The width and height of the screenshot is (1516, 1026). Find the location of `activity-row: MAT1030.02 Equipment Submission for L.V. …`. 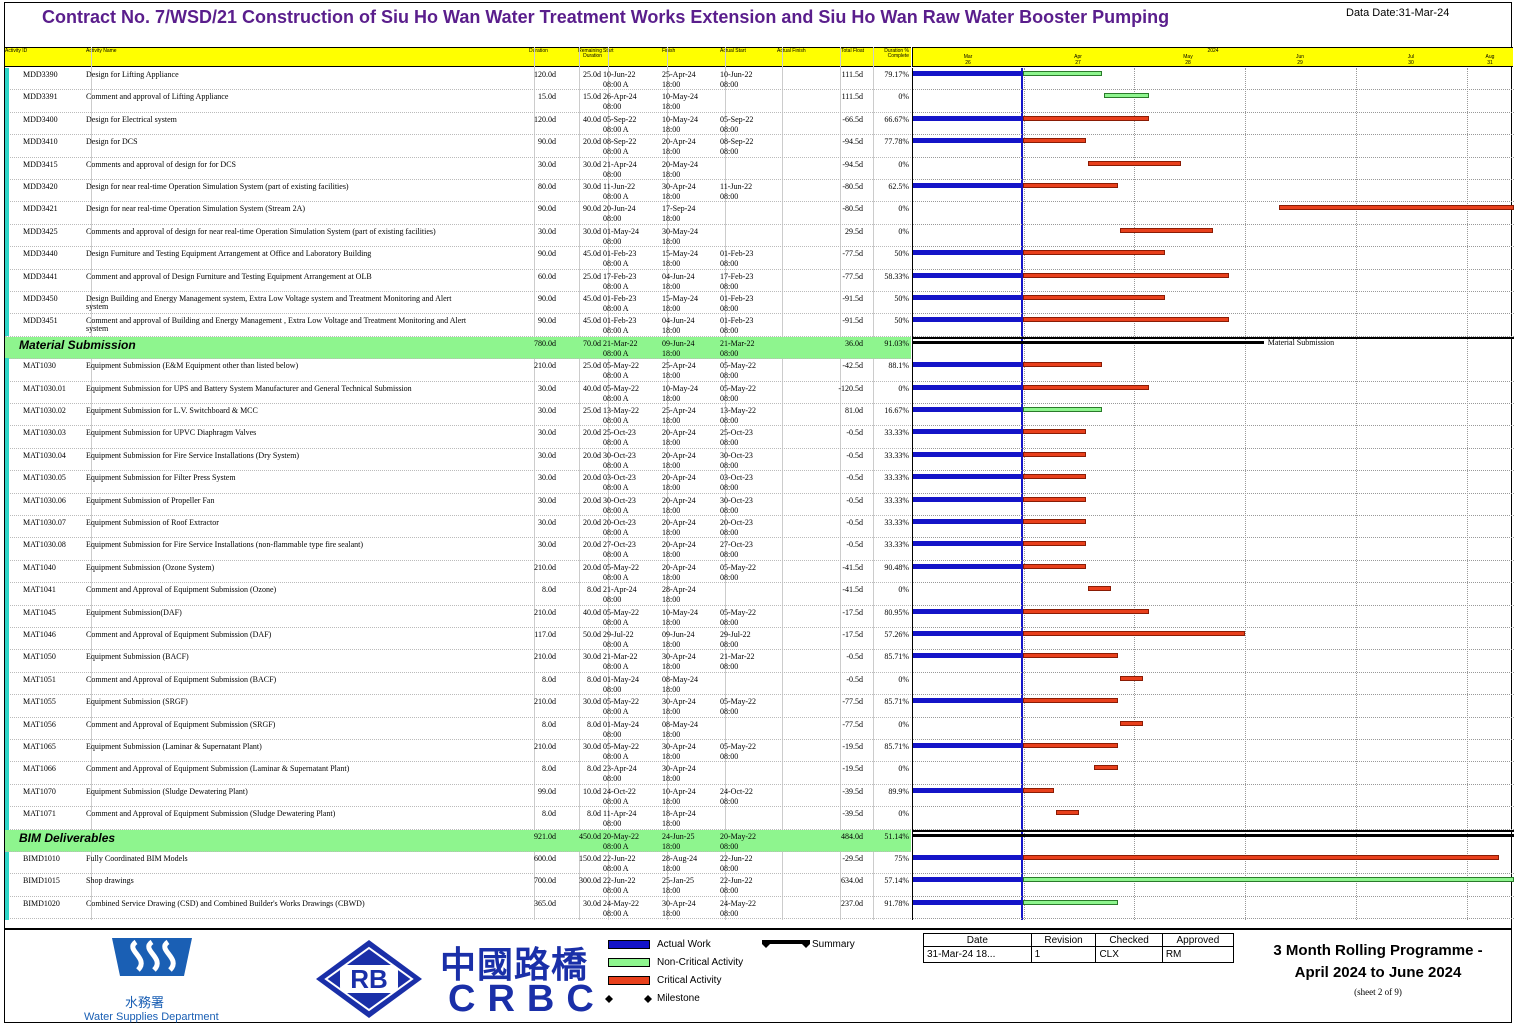

activity-row: MAT1030.02 Equipment Submission for L.V. … is located at coordinates (458, 415).